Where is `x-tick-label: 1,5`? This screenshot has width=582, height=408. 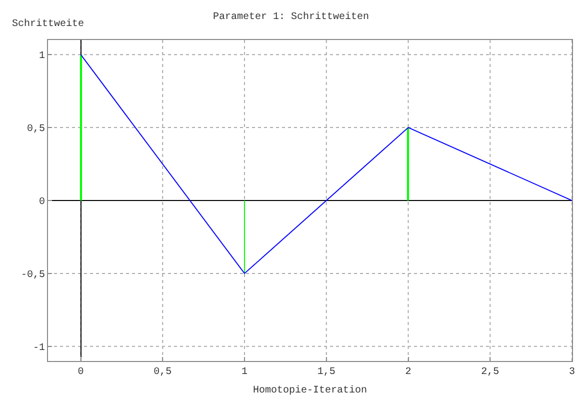
x-tick-label: 1,5 is located at coordinates (326, 372).